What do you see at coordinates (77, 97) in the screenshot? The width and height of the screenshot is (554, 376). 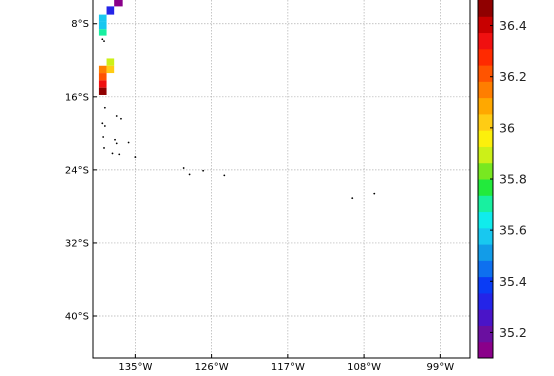 I see `y-tick-label: 16°S` at bounding box center [77, 97].